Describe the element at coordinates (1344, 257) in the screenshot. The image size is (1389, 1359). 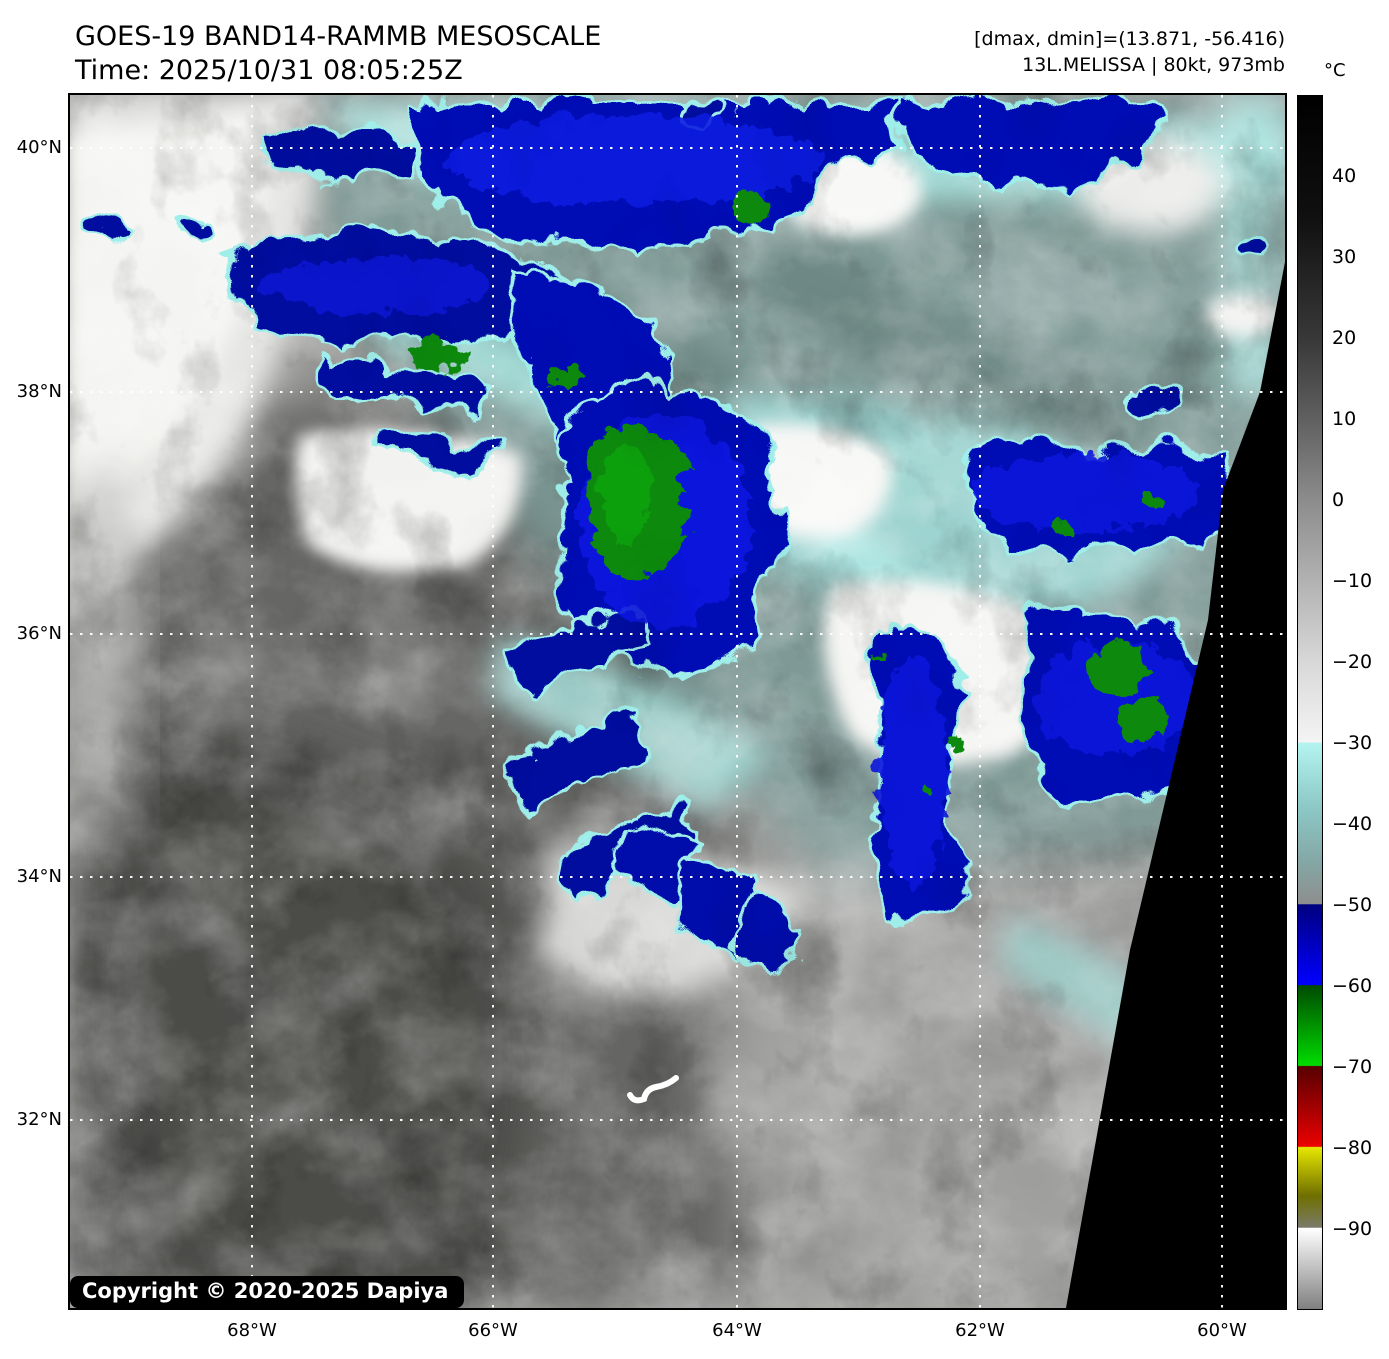
I see `colorbar-tick-label: 30` at that location.